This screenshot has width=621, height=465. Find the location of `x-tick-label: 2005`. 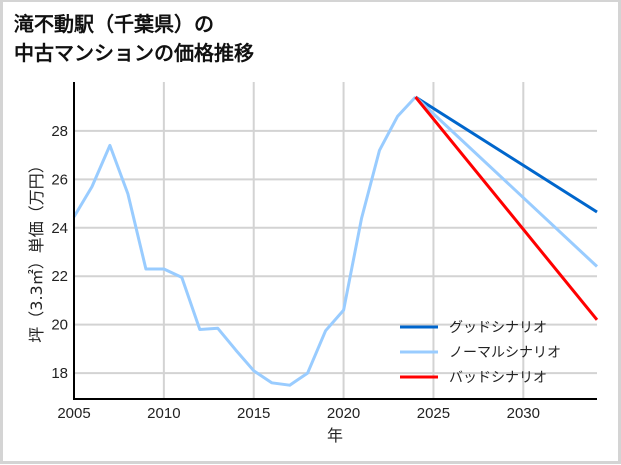

x-tick-label: 2005 is located at coordinates (73, 413).